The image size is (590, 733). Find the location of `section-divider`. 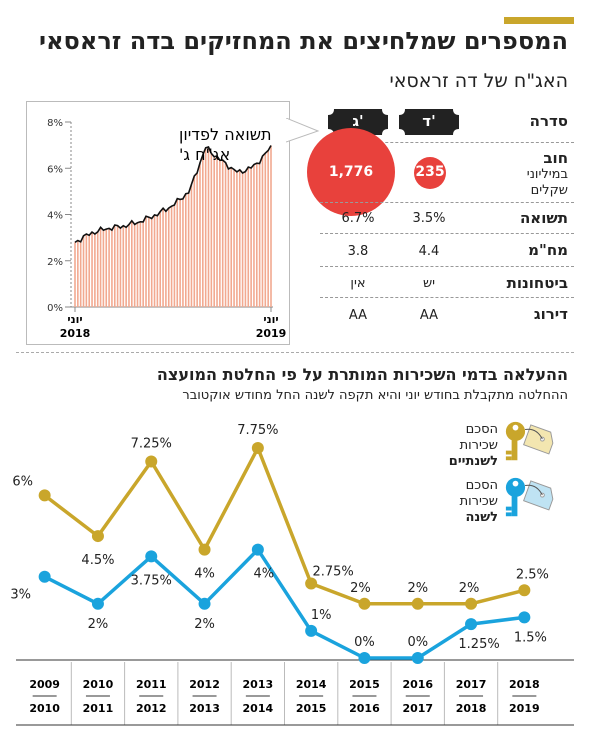

section-divider is located at coordinates (295, 352).